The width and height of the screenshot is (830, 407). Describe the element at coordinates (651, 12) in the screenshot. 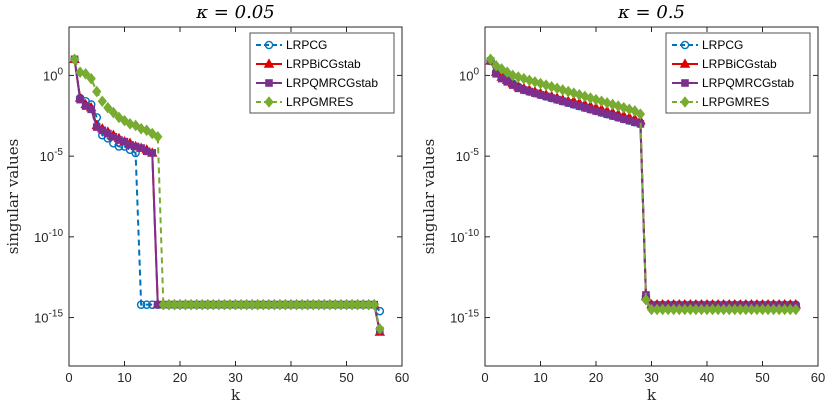

I see `chart-title: κ = 0.5` at that location.